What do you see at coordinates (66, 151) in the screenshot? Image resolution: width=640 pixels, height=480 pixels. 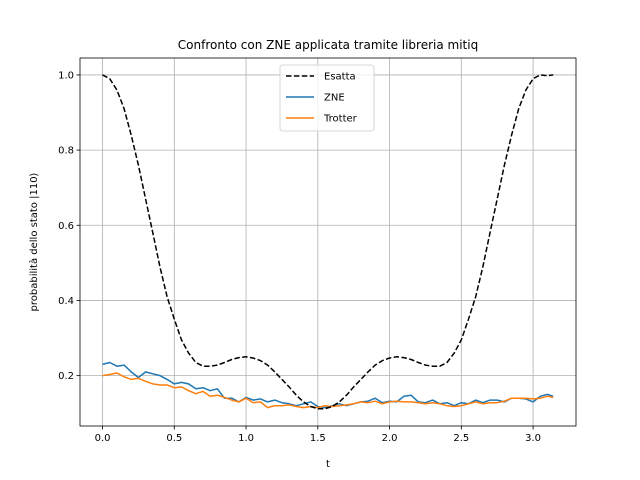 I see `y-tick-label: 0.8` at bounding box center [66, 151].